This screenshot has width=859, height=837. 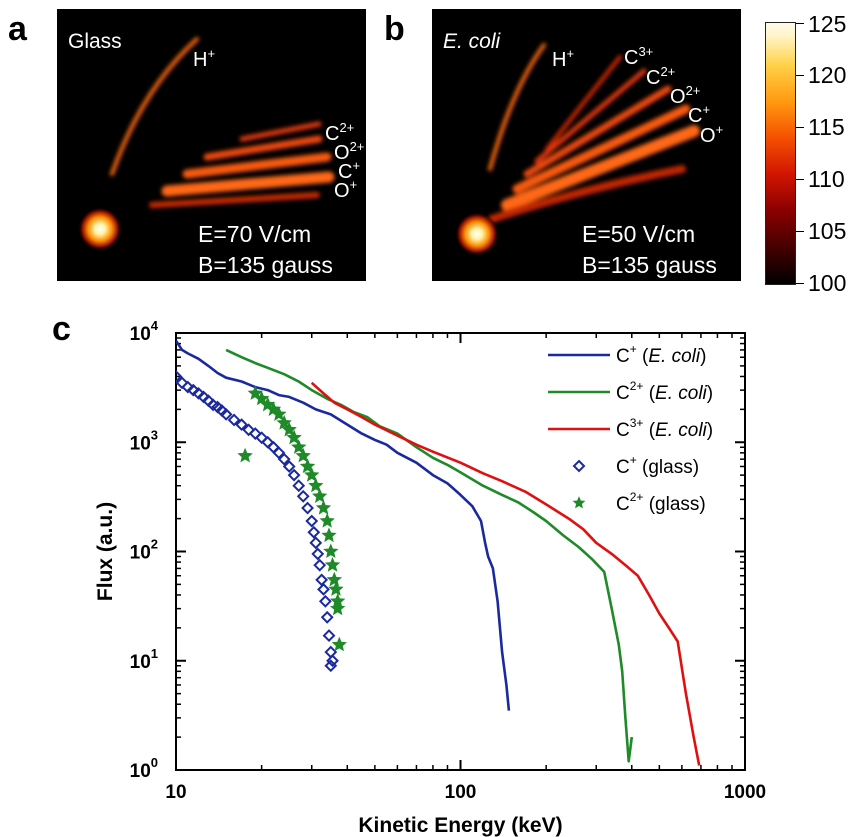 I want to click on y-tick-label: 10³, so click(x=144, y=440).